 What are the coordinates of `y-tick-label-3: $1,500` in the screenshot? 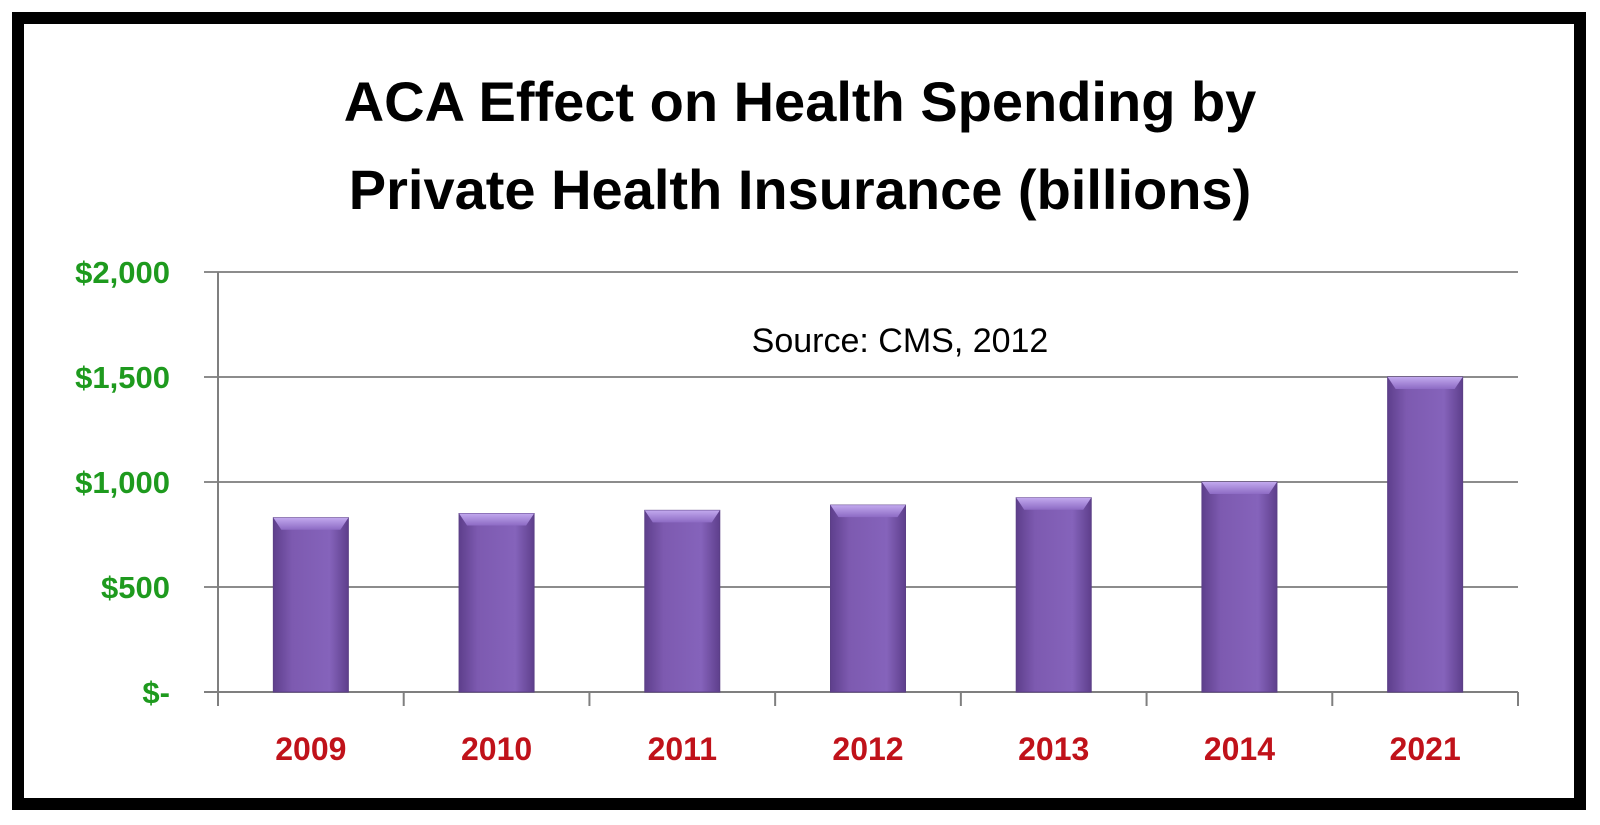 It's located at (122, 377).